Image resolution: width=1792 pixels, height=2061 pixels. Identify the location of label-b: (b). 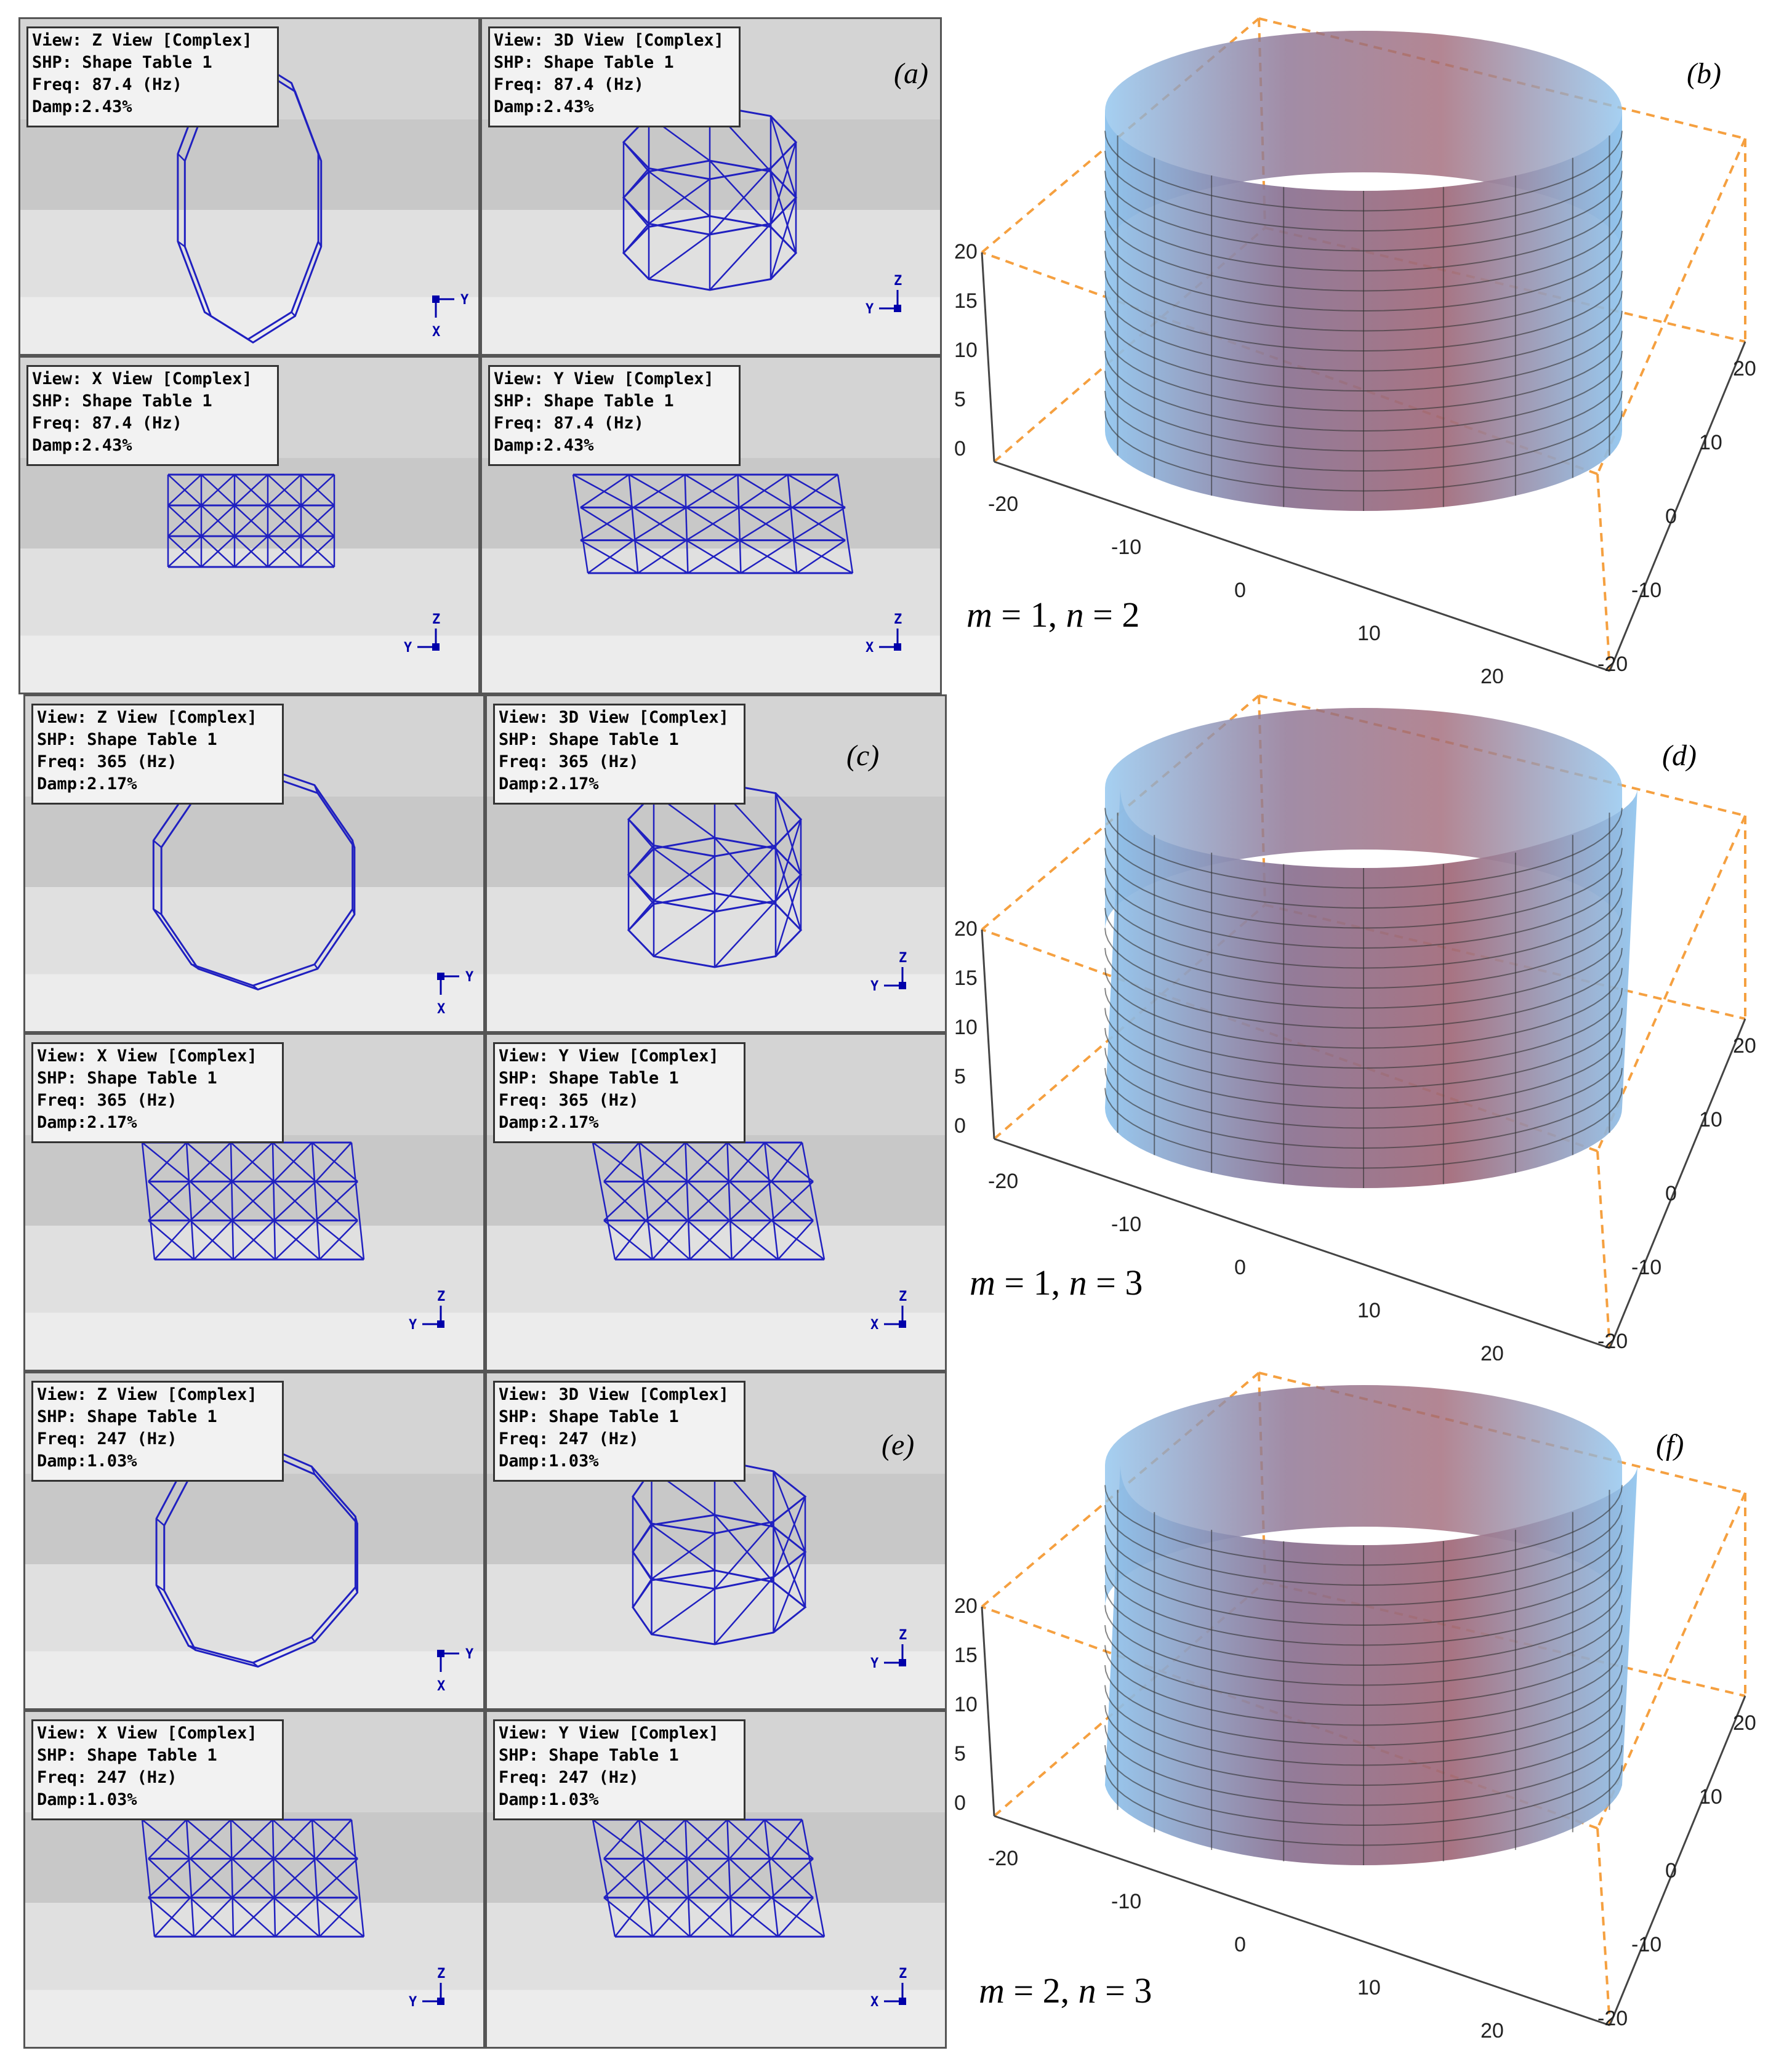
(1704, 73).